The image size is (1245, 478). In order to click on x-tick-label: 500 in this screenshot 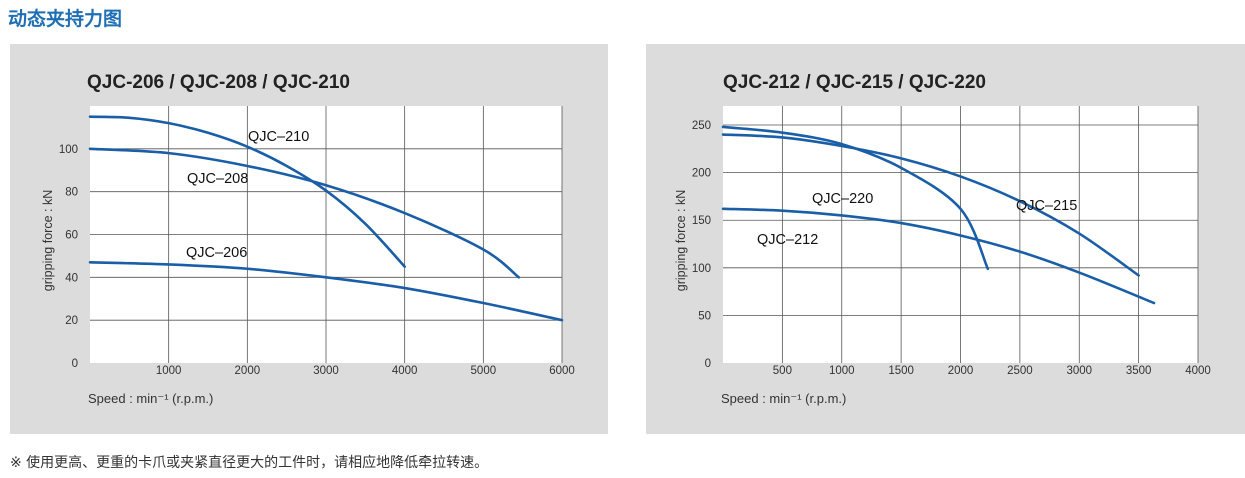, I will do `click(782, 371)`.